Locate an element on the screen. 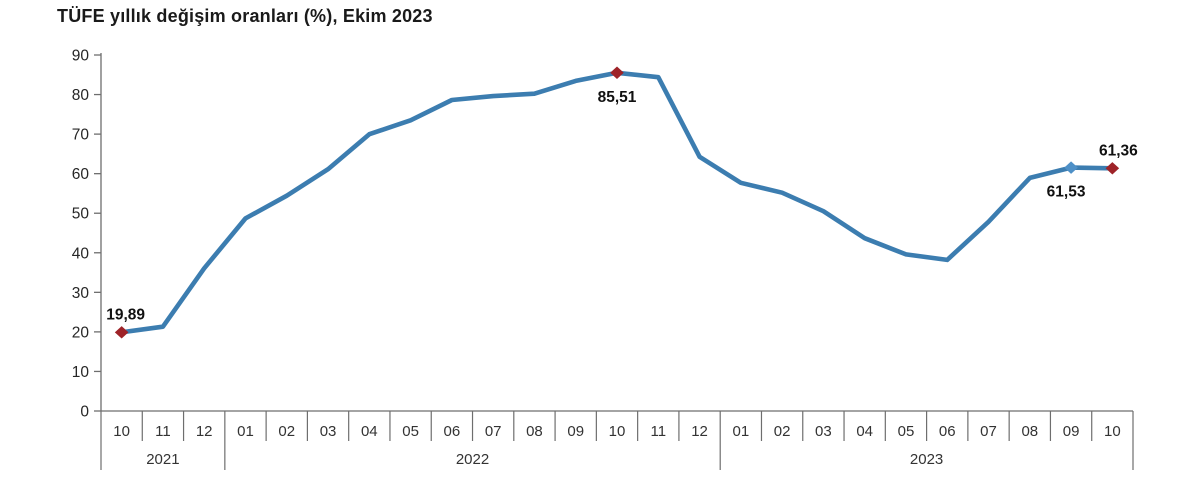 The image size is (1200, 482). y-axis-label: 10 is located at coordinates (81, 372).